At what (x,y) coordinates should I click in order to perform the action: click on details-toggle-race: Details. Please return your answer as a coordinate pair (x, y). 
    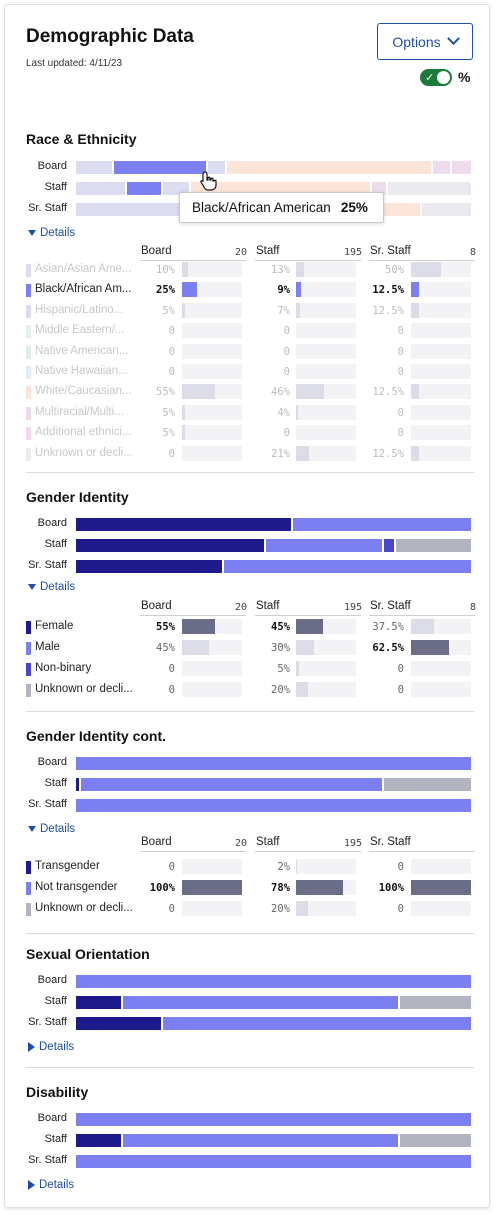
    Looking at the image, I should click on (51, 233).